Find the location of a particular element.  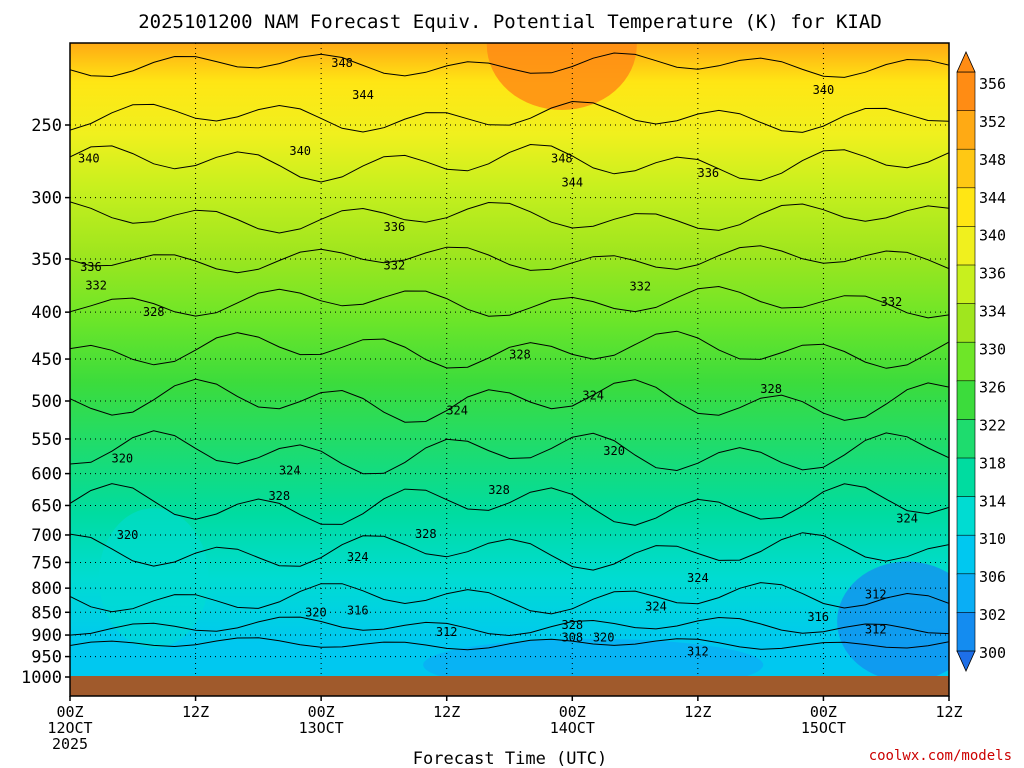

y-tick-label: 400 is located at coordinates (46, 313).